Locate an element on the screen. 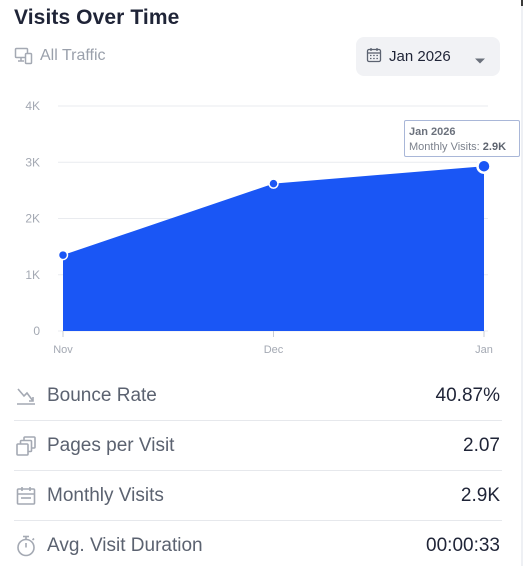 Image resolution: width=523 pixels, height=570 pixels. metric-bounce-rate: Bounce Rate 40.87% is located at coordinates (258, 396).